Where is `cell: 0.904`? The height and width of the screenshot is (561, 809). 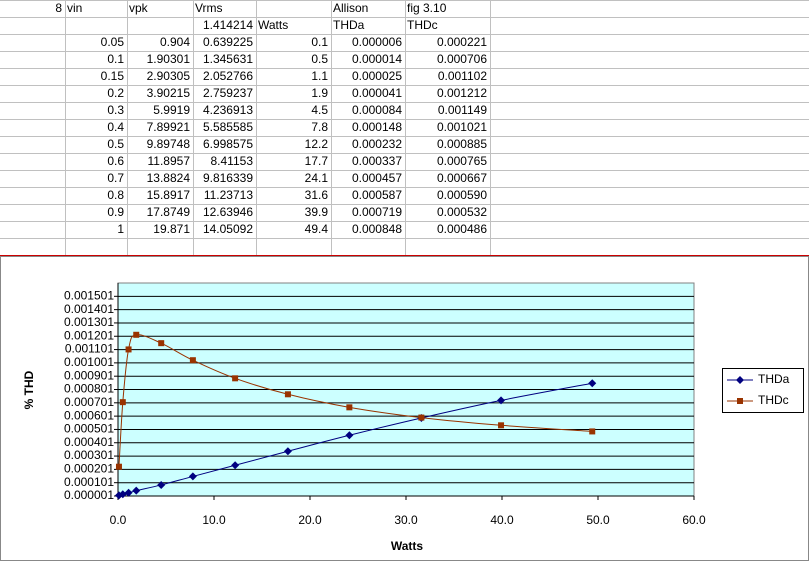
cell: 0.904 is located at coordinates (175, 42).